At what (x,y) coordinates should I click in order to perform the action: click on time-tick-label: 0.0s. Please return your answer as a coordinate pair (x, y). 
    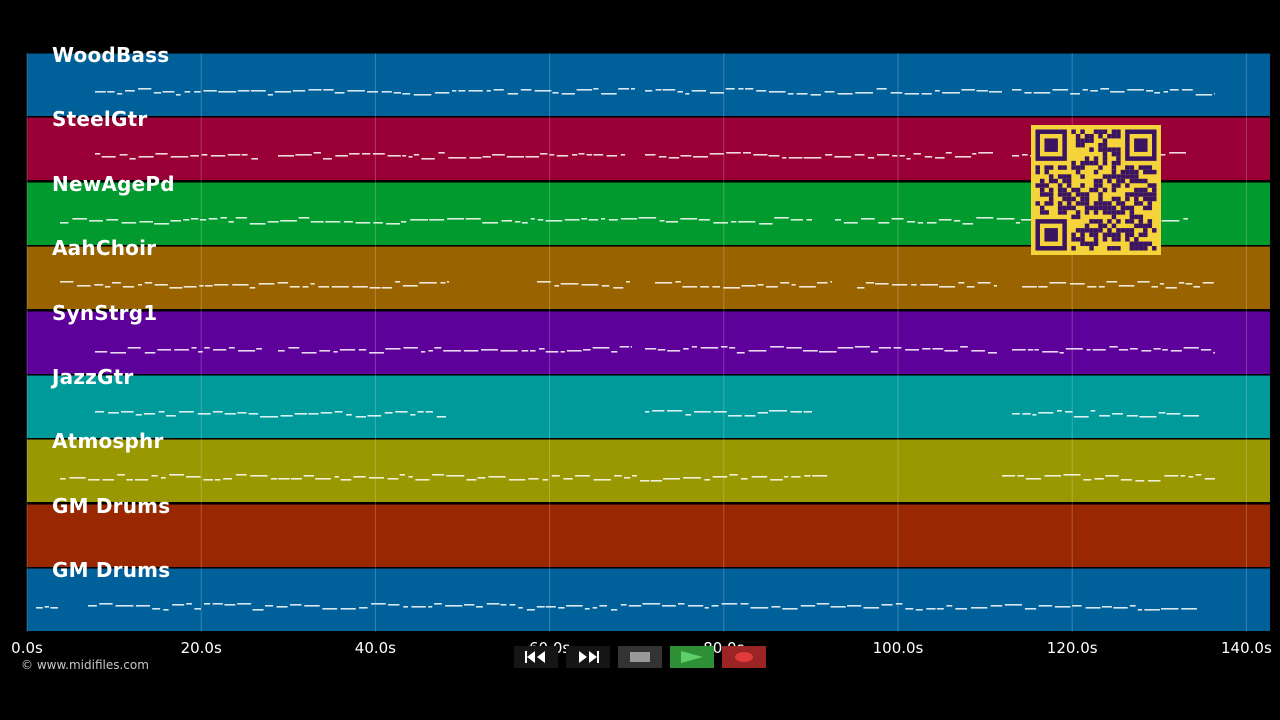
    Looking at the image, I should click on (27, 648).